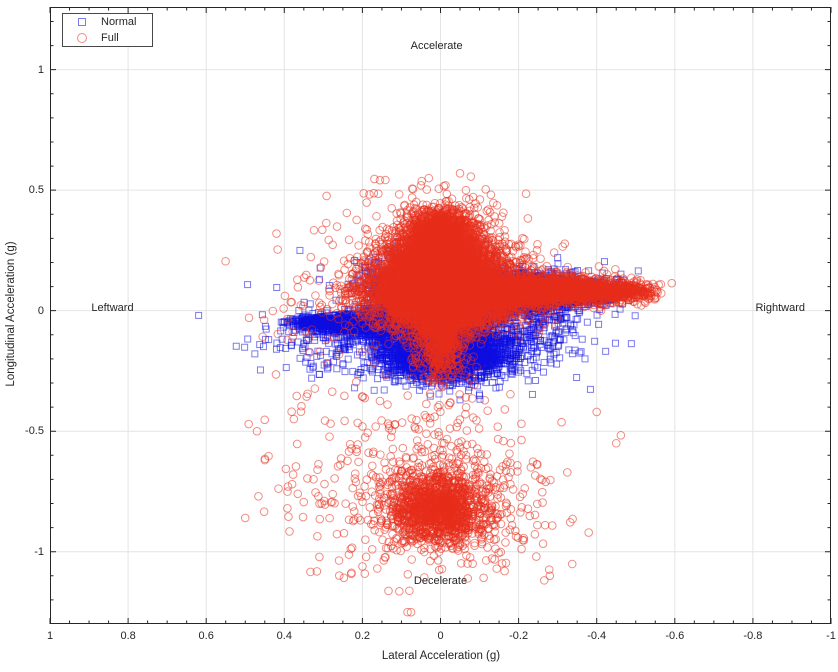 The width and height of the screenshot is (838, 672). Describe the element at coordinates (206, 636) in the screenshot. I see `x-tick-label: 0.6` at that location.